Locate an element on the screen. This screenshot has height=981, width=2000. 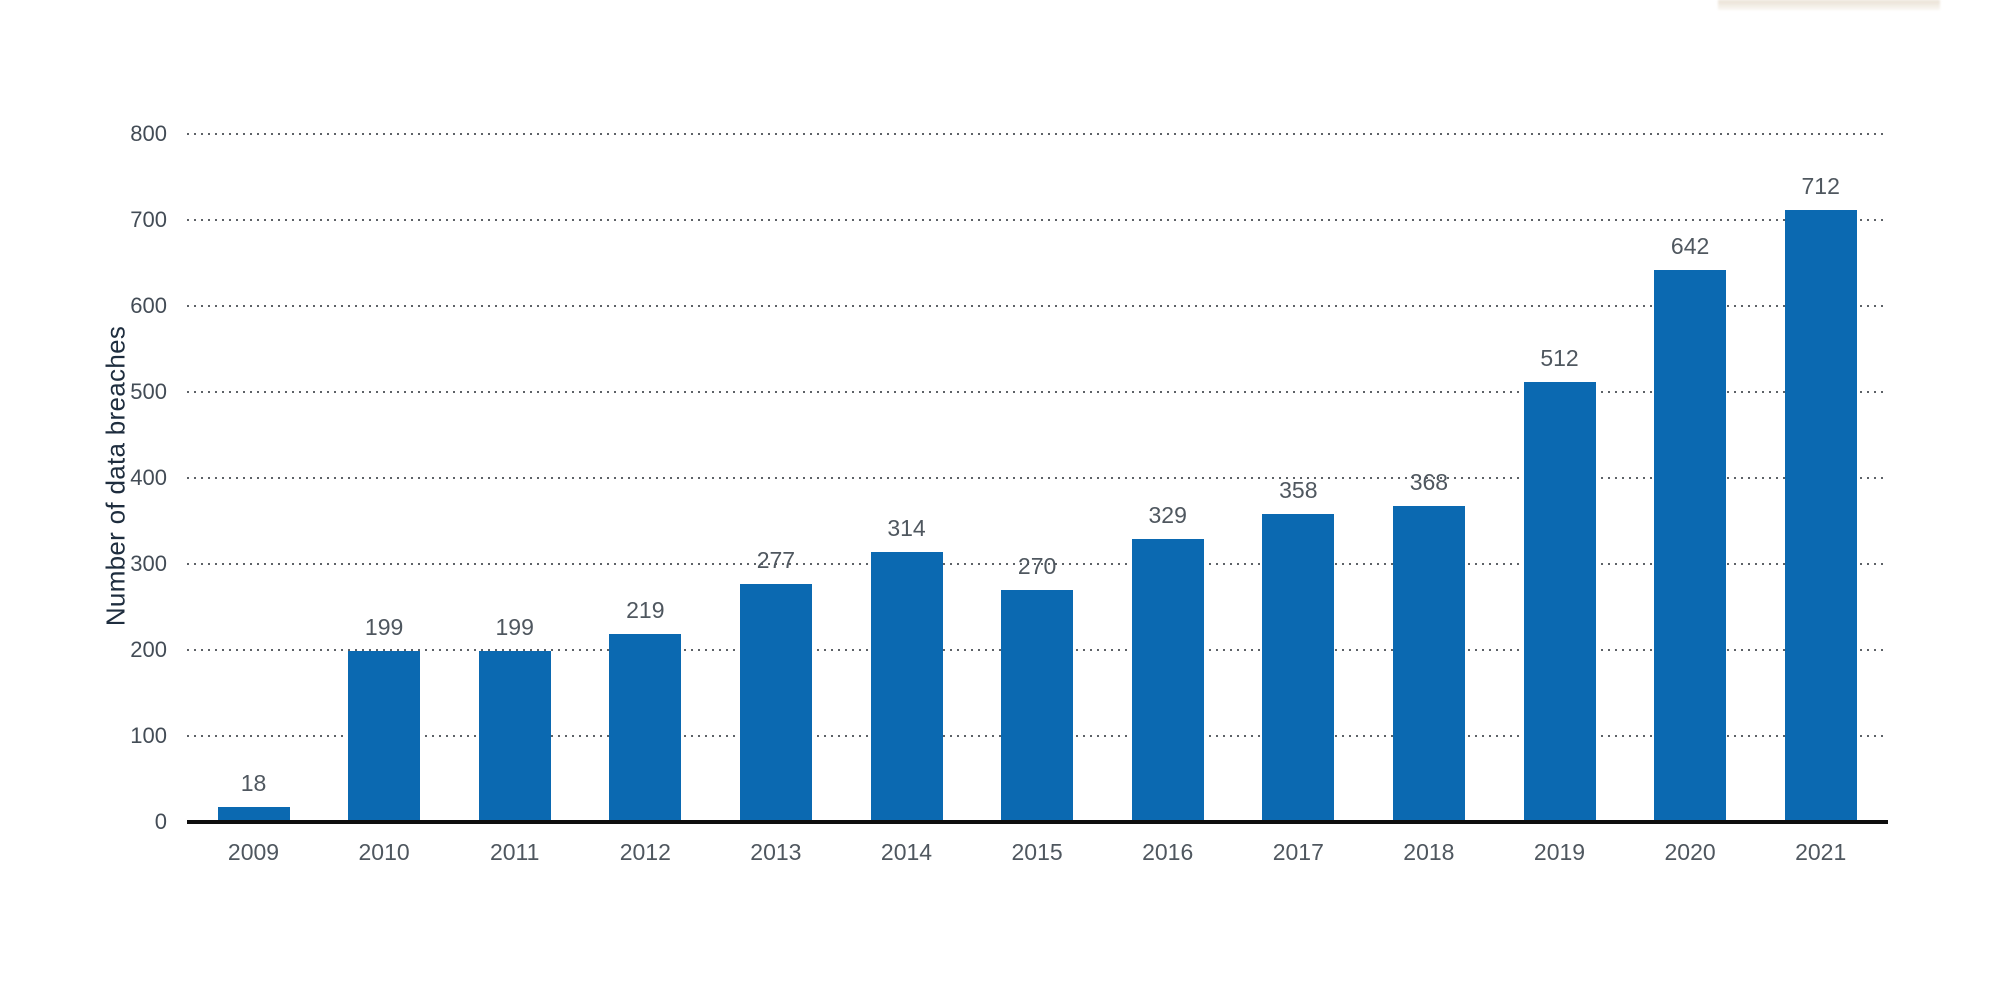
x-tick-label-2014: 2014 is located at coordinates (906, 852).